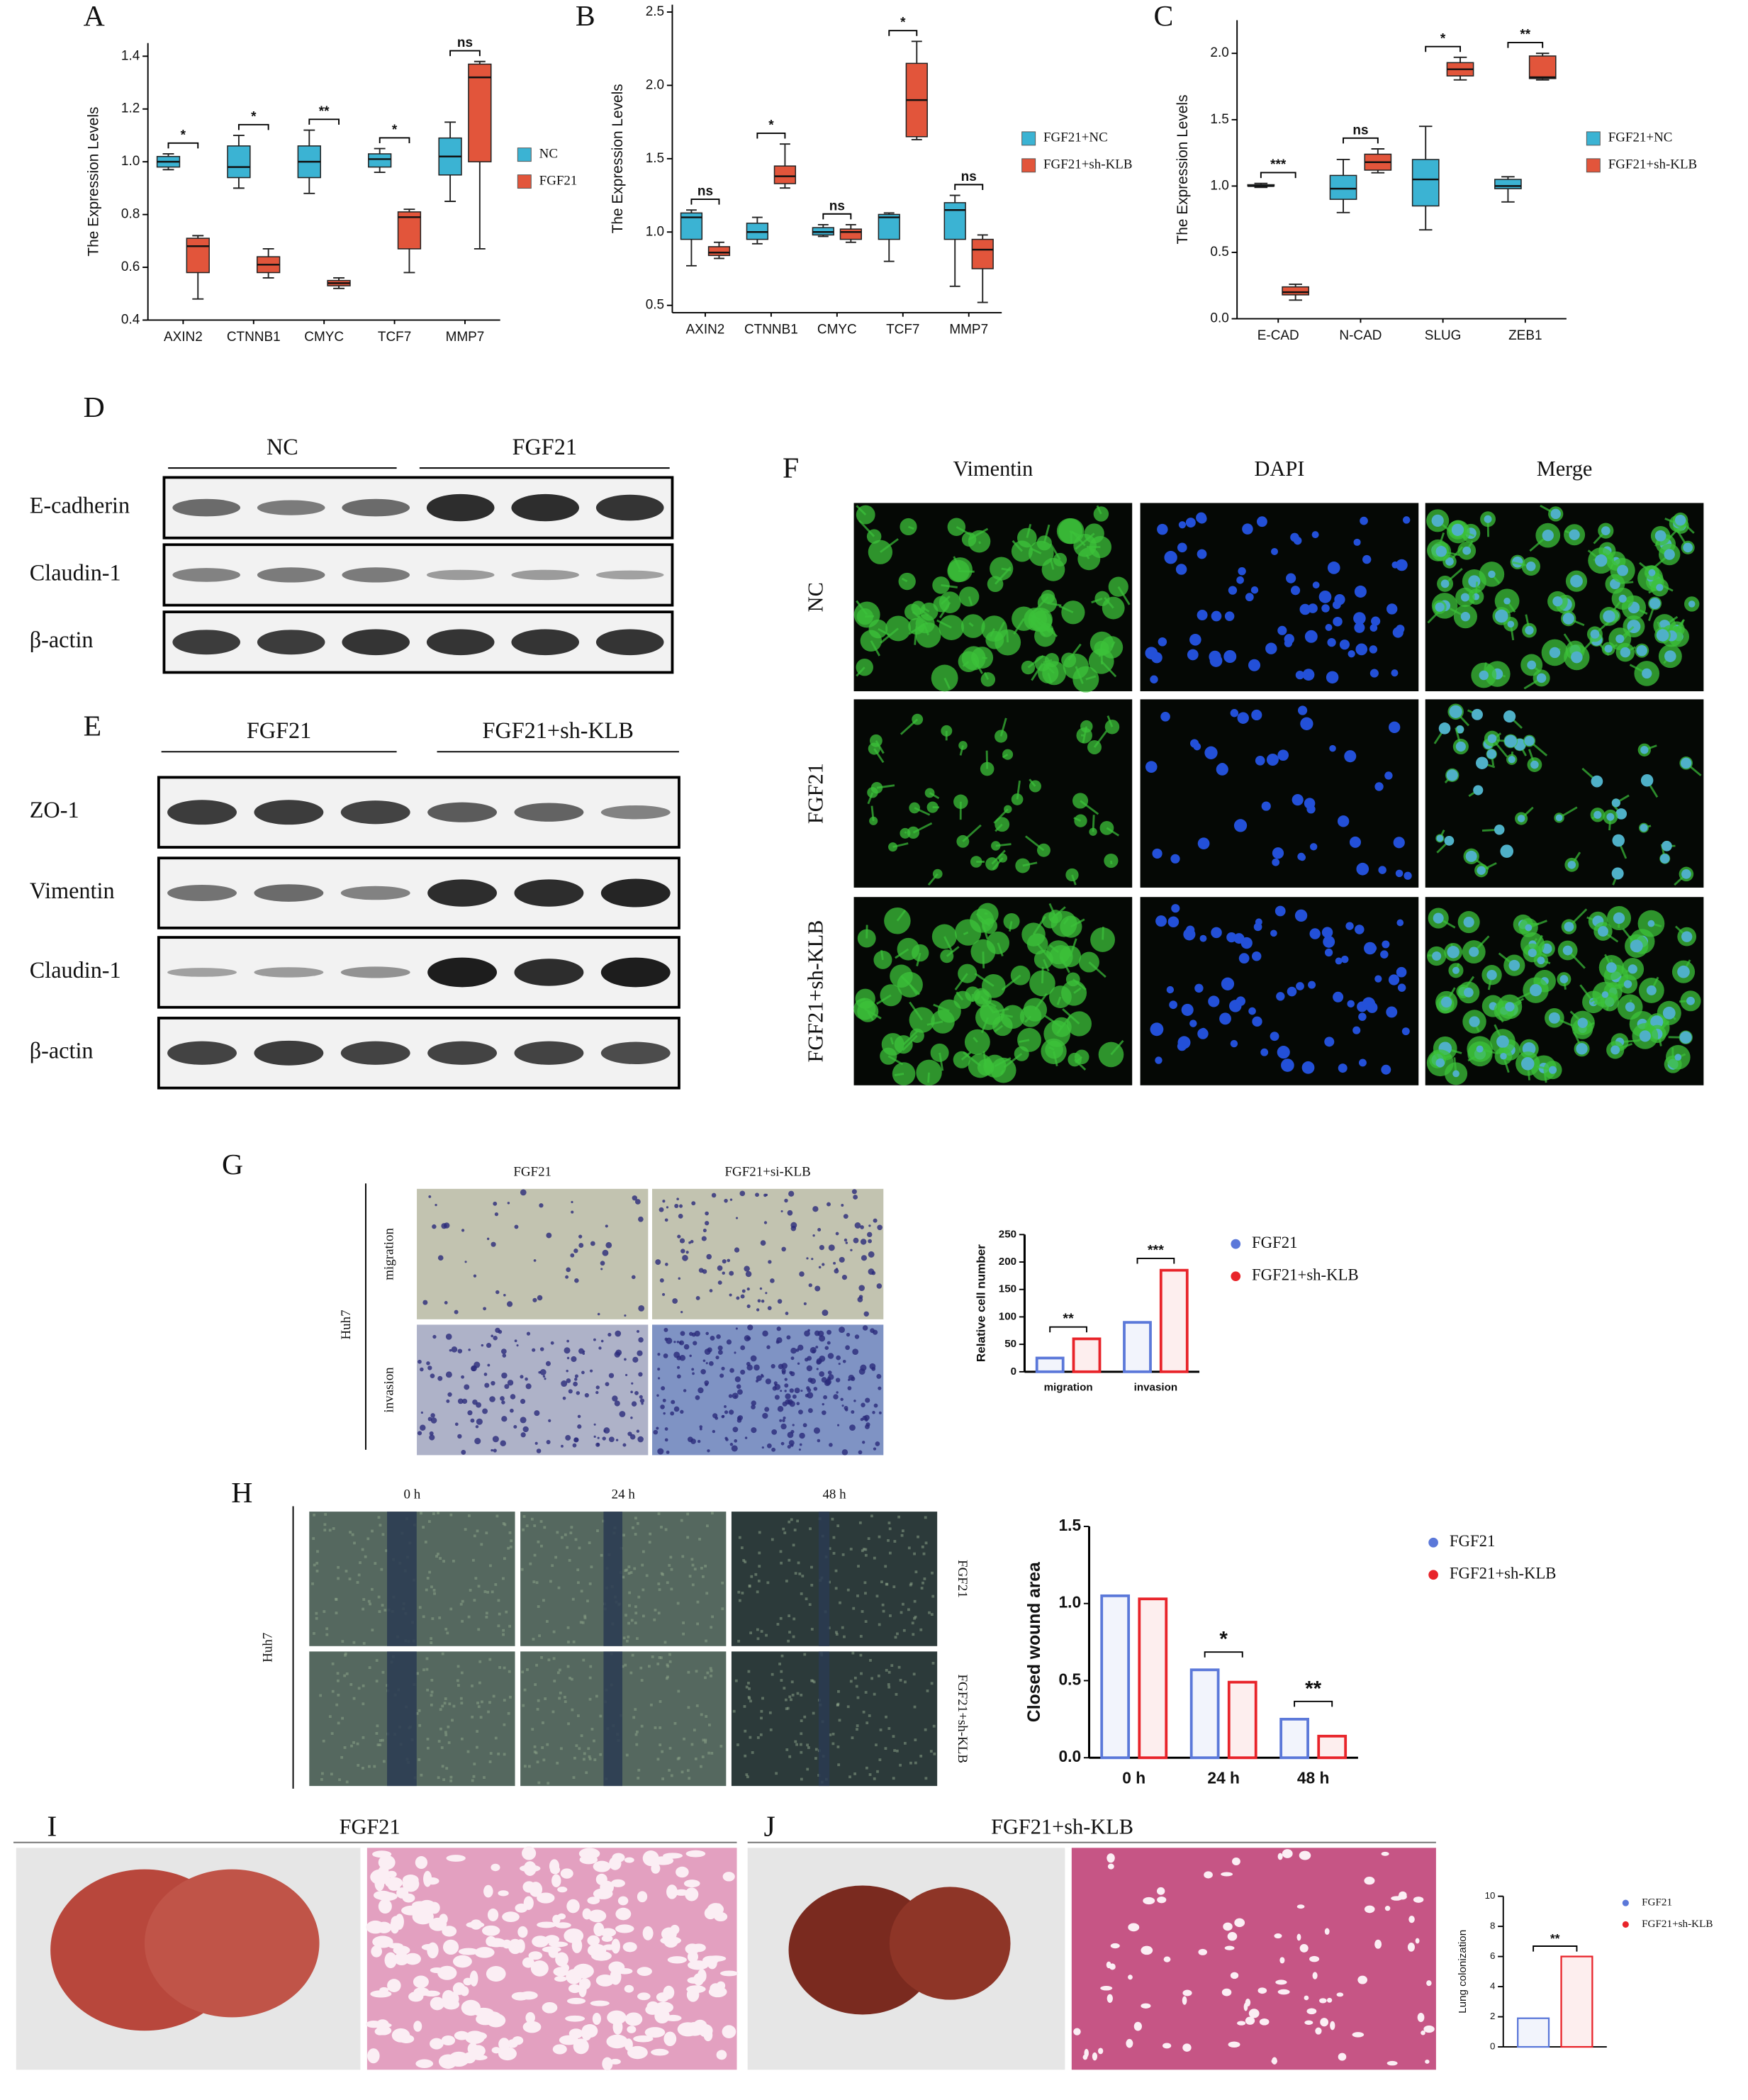 This screenshot has width=1748, height=2100. I want to click on box, so click(785, 174).